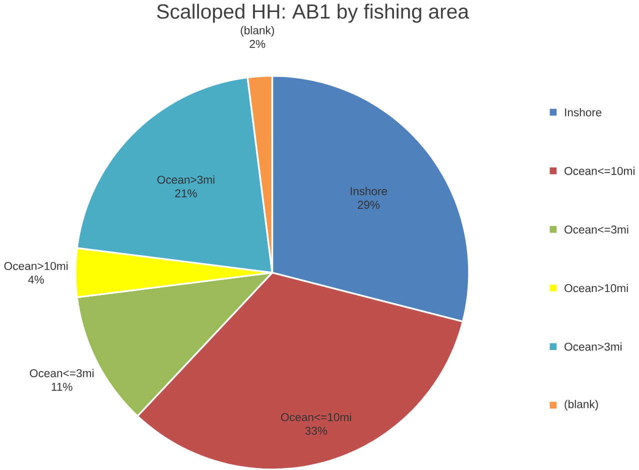 This screenshot has height=470, width=639. What do you see at coordinates (316, 417) in the screenshot?
I see `slice-label: Ocean<=10mi` at bounding box center [316, 417].